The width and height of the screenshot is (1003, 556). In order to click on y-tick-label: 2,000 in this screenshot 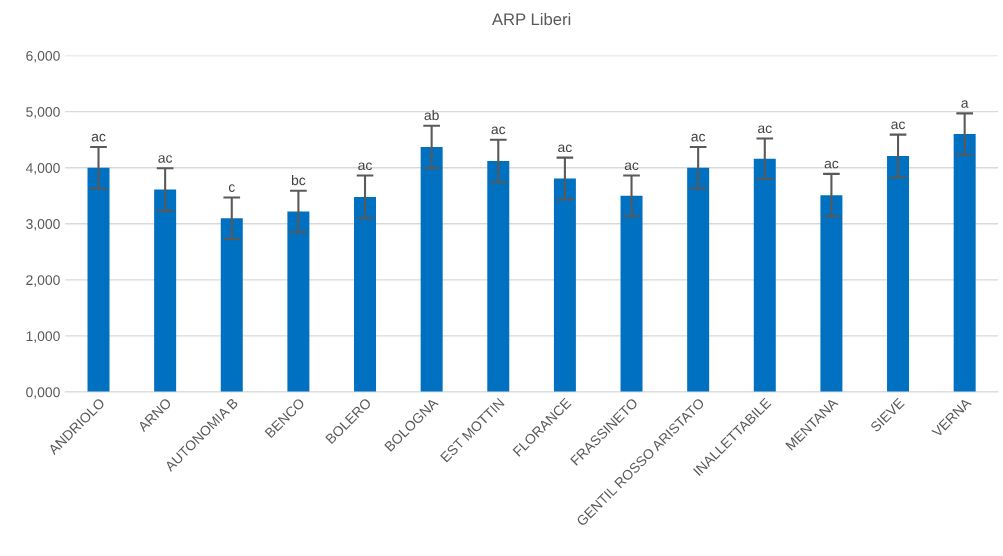, I will do `click(43, 281)`.